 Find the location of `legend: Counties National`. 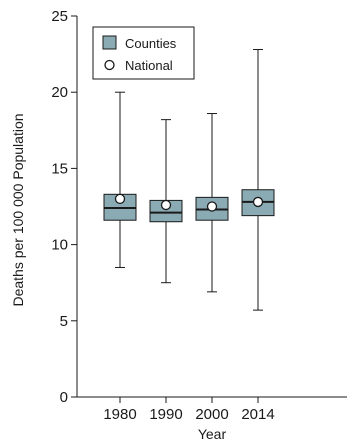

legend: Counties National is located at coordinates (143, 53).